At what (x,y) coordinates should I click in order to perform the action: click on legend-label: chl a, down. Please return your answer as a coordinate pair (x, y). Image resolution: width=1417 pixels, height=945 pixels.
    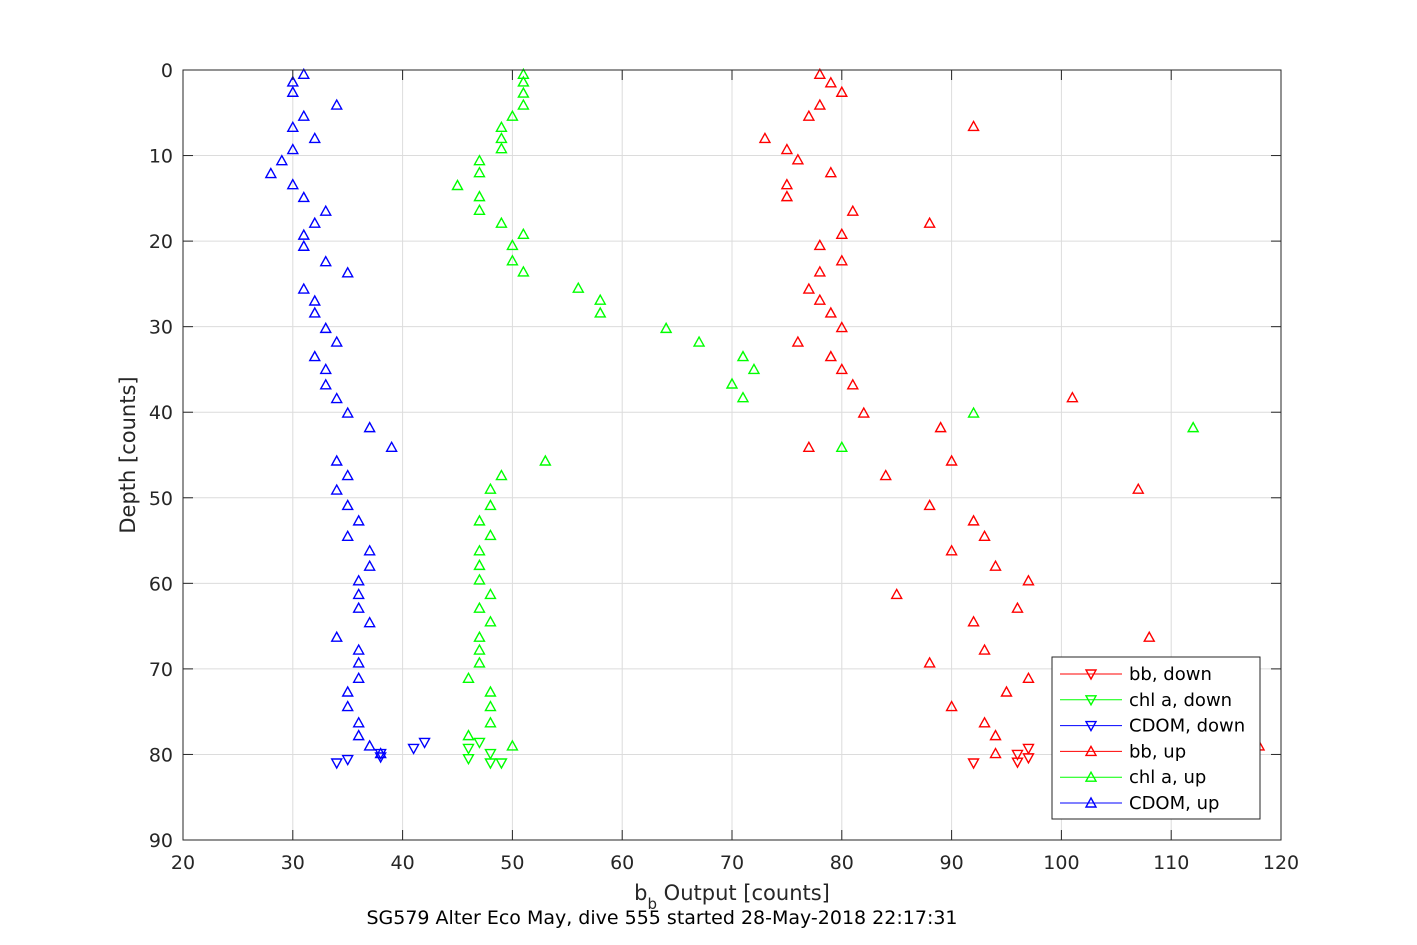
    Looking at the image, I should click on (1180, 700).